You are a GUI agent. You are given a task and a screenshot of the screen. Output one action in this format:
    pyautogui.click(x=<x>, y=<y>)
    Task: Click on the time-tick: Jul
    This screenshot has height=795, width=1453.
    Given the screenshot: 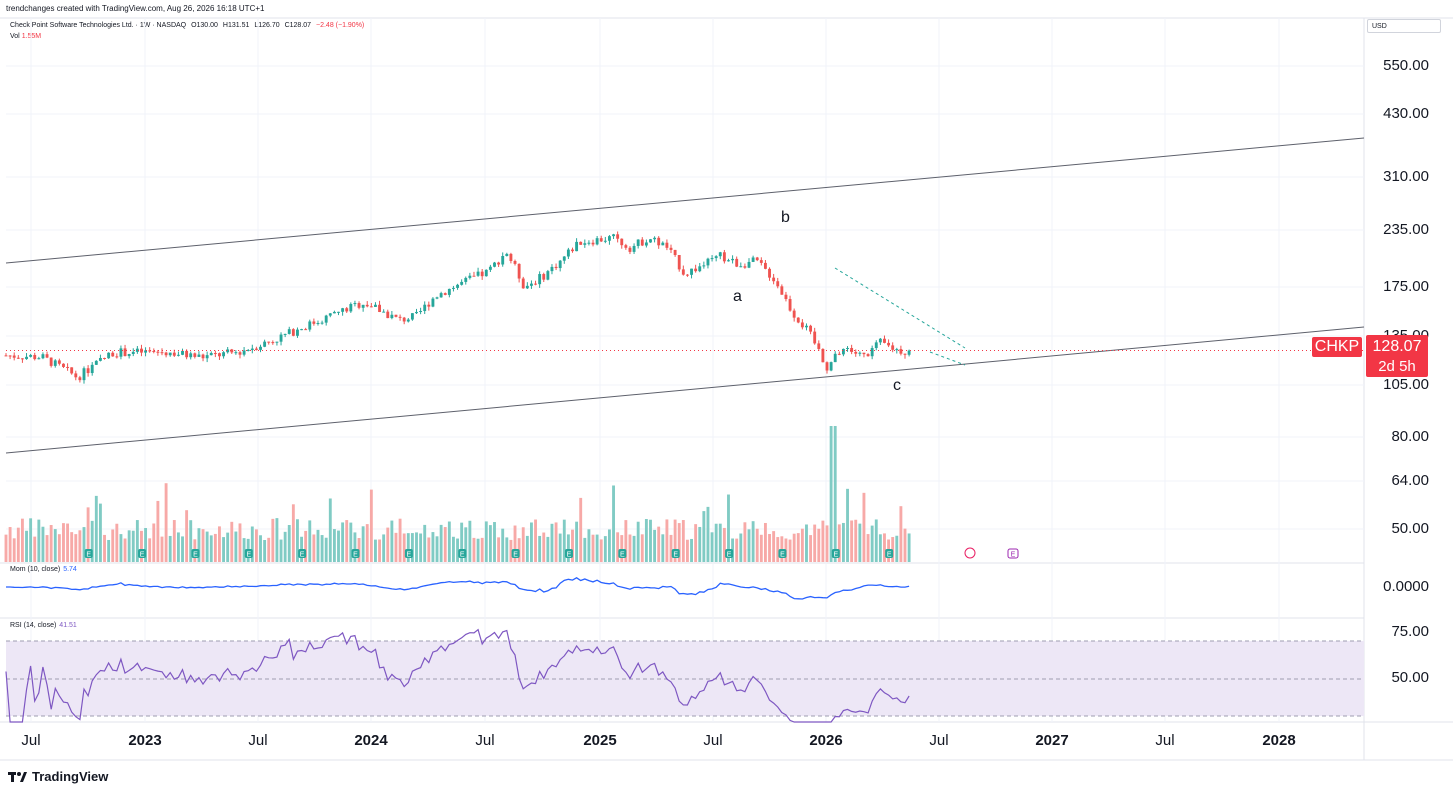 What is the action you would take?
    pyautogui.click(x=1165, y=740)
    